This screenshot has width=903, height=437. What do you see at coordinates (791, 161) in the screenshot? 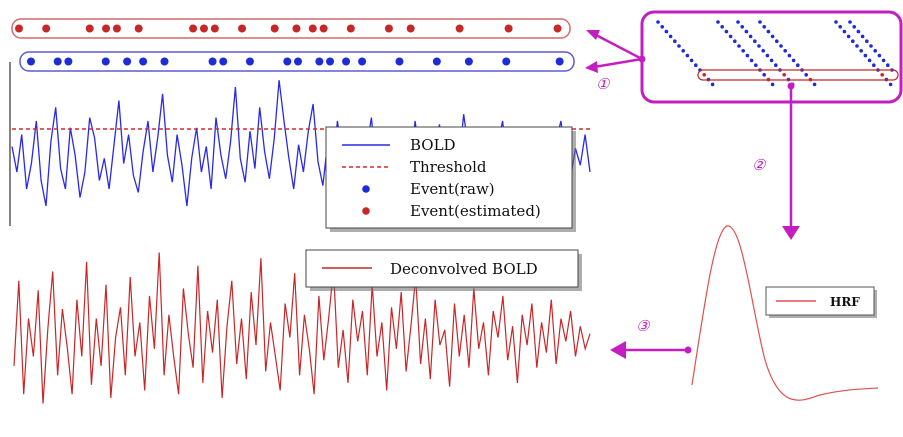
I see `step-2-arrow` at bounding box center [791, 161].